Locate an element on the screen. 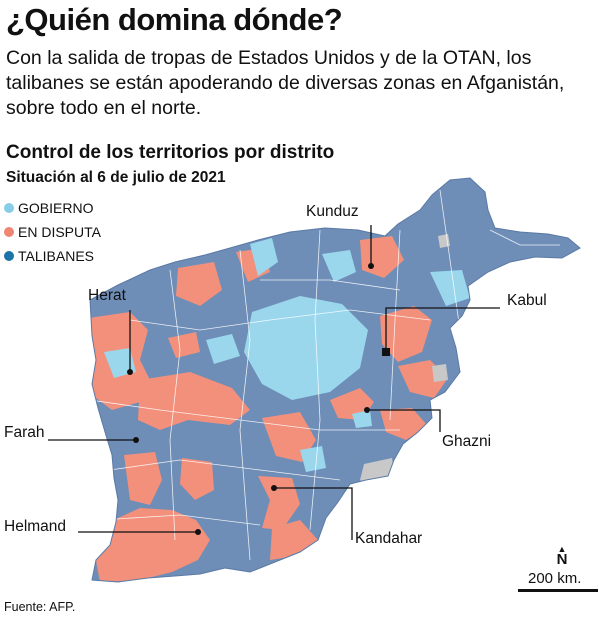  government-region-north-mid is located at coordinates (339, 266).